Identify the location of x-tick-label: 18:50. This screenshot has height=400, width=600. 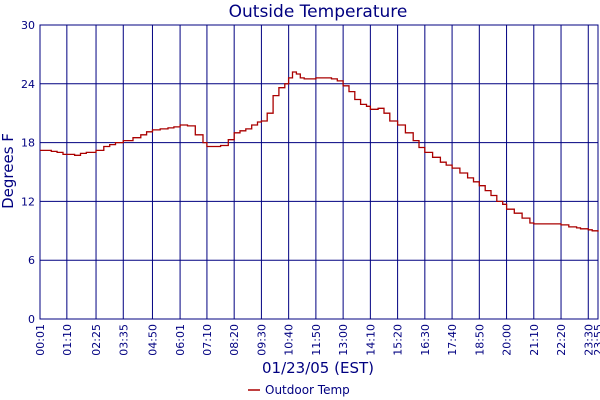
(479, 340).